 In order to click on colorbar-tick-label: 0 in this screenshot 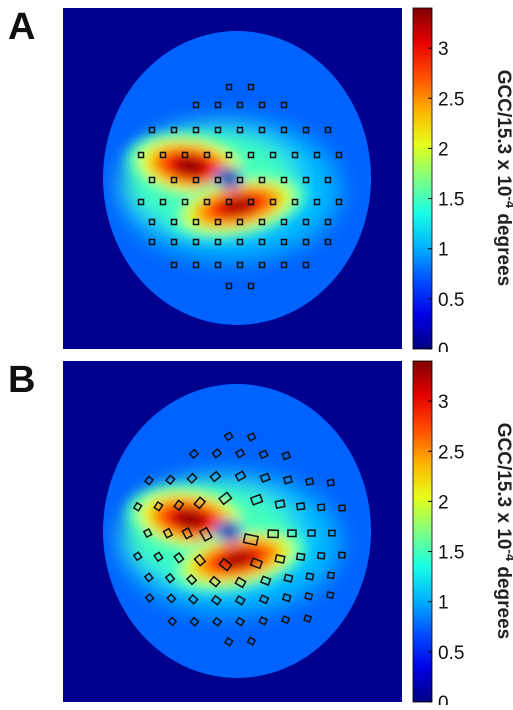, I will do `click(443, 699)`.